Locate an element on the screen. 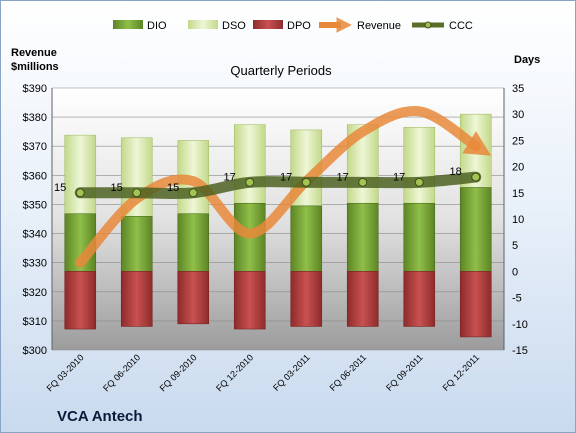  chart-title: Quarterly Periods is located at coordinates (281, 70).